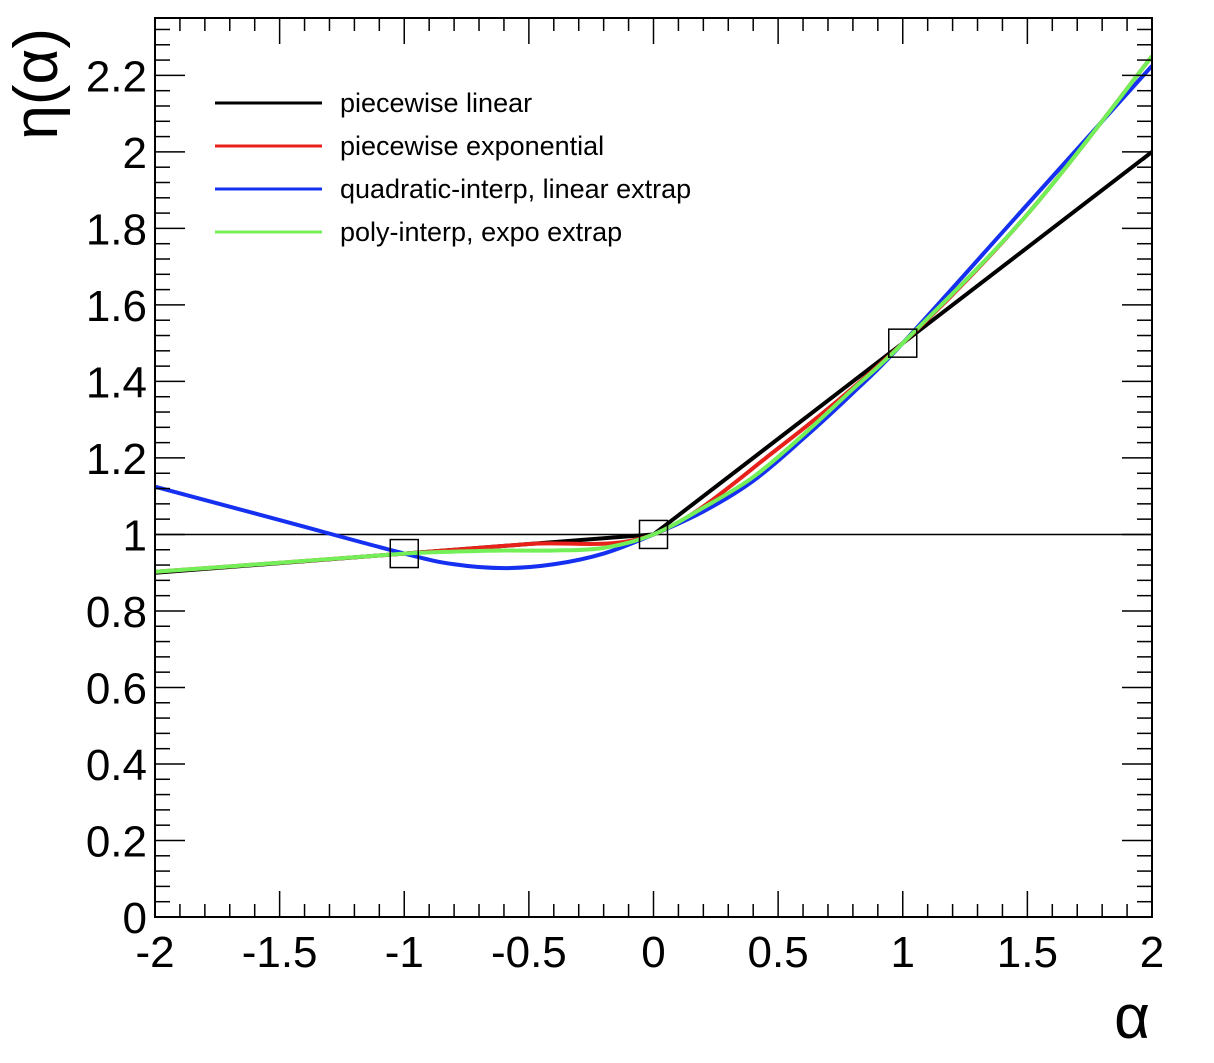 This screenshot has height=1063, width=1214. What do you see at coordinates (280, 952) in the screenshot?
I see `x-tick-label: -1.5` at bounding box center [280, 952].